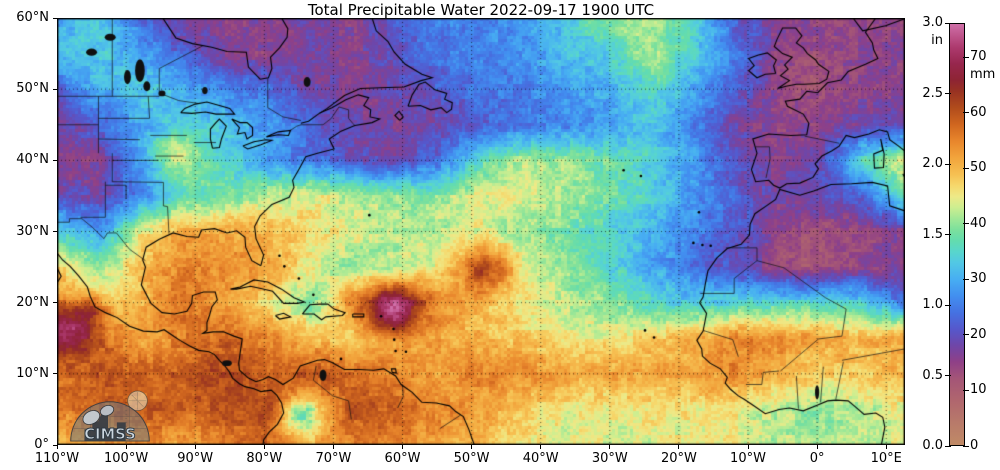  I want to click on y-axis-tick-label: 10°N, so click(32, 373).